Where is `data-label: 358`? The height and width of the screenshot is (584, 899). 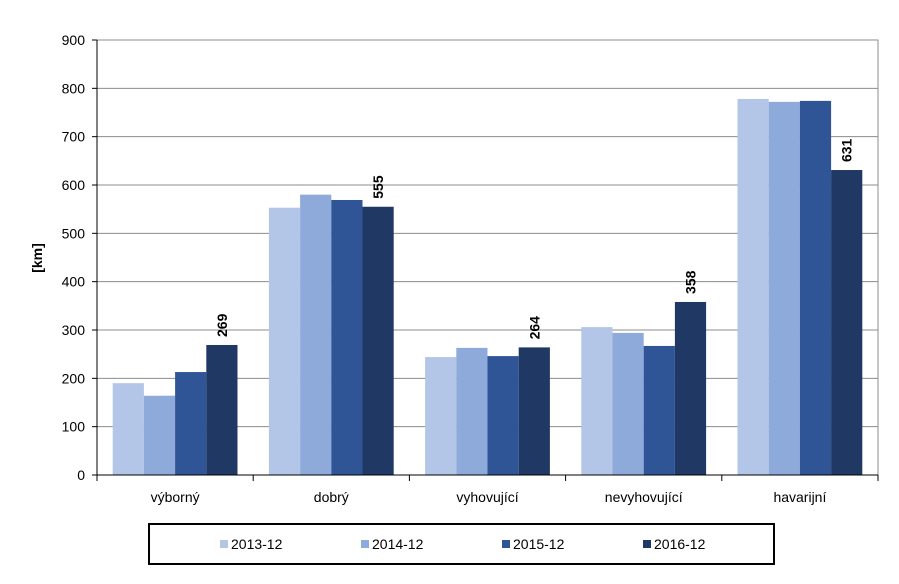
data-label: 358 is located at coordinates (691, 282).